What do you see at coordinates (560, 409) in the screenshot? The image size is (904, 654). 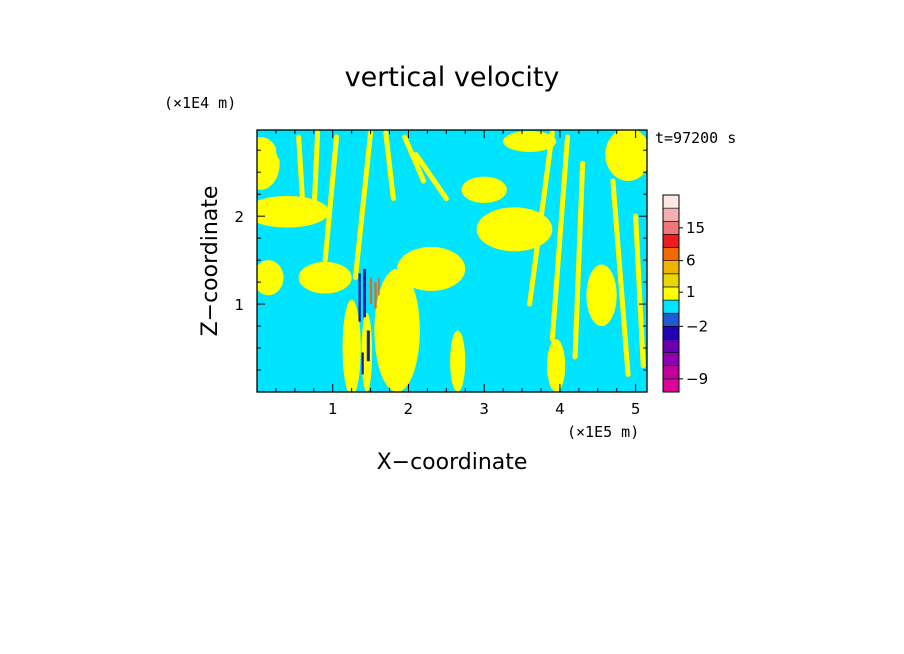 I see `x-tick-label: 4` at bounding box center [560, 409].